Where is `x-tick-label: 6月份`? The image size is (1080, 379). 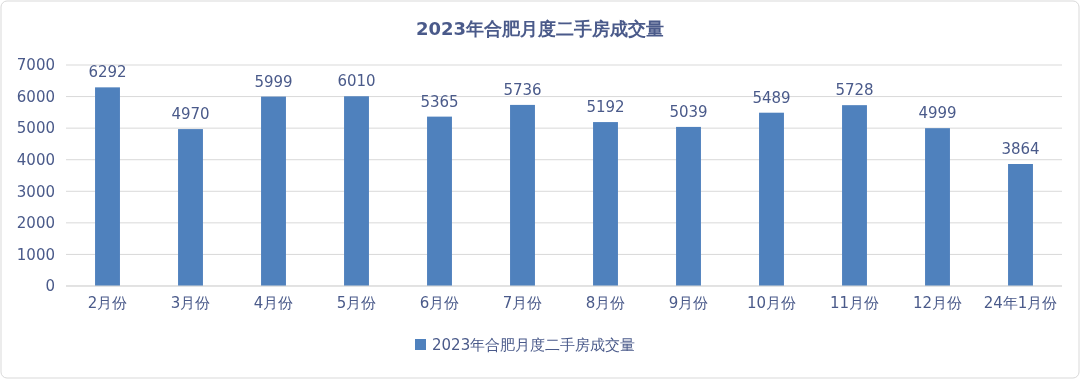
x-tick-label: 6月份 is located at coordinates (439, 303).